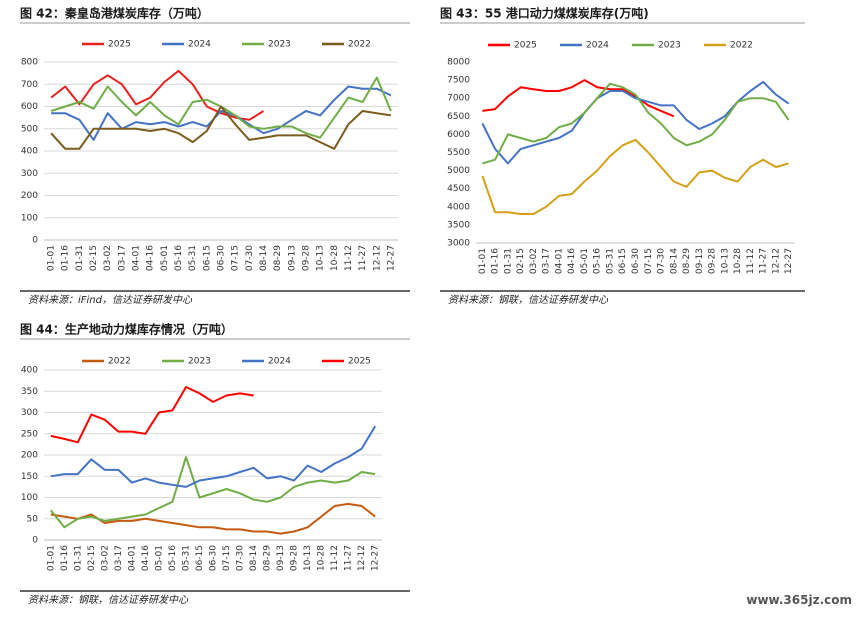 This screenshot has width=859, height=620. I want to click on x-tick-label: 06-15, so click(207, 258).